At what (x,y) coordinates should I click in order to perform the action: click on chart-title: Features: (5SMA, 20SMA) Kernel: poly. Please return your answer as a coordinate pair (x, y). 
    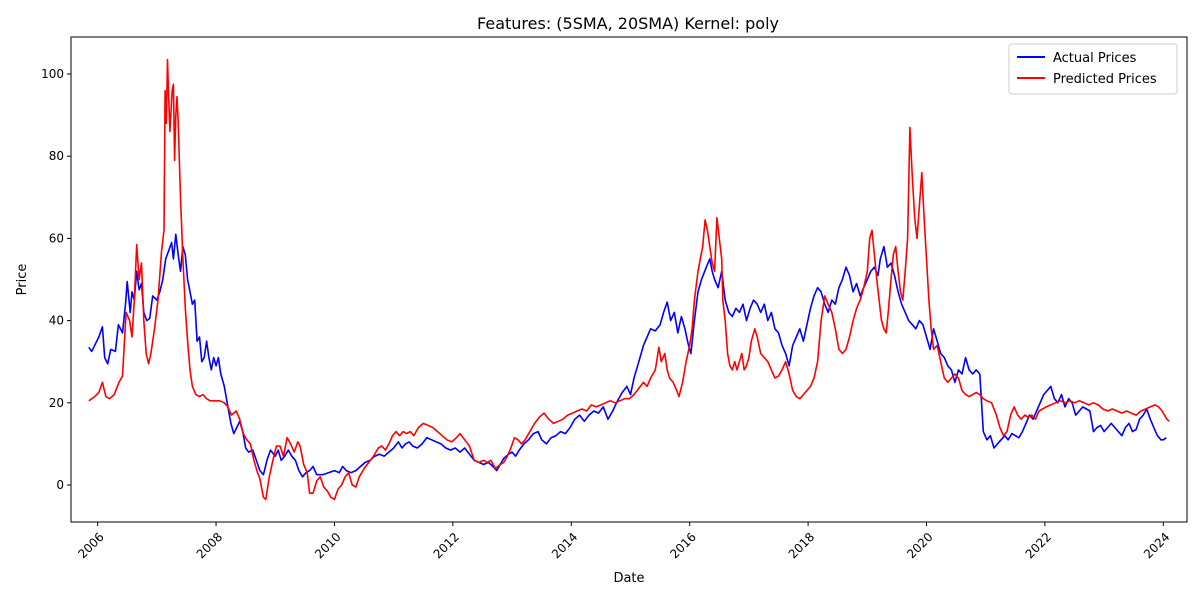
    Looking at the image, I should click on (628, 23).